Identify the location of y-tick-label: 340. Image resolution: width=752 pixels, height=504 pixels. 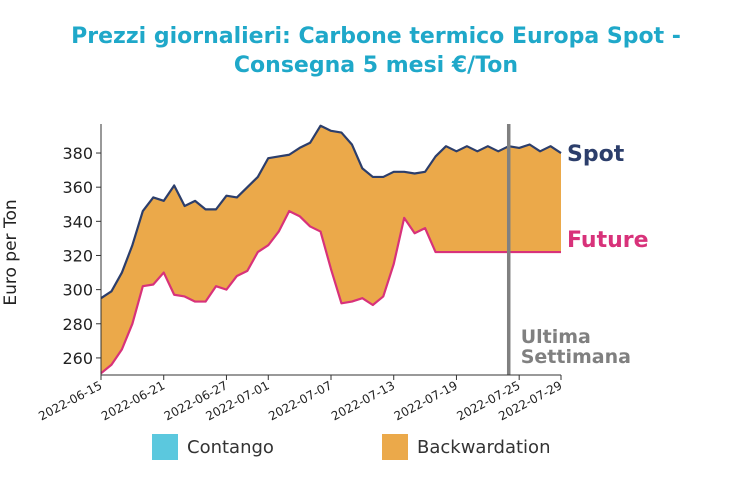
(77, 221).